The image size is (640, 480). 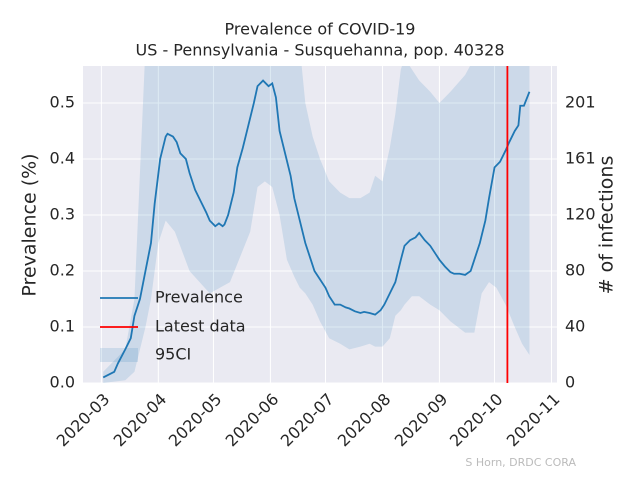 What do you see at coordinates (580, 214) in the screenshot?
I see `y2-tick-label: 120` at bounding box center [580, 214].